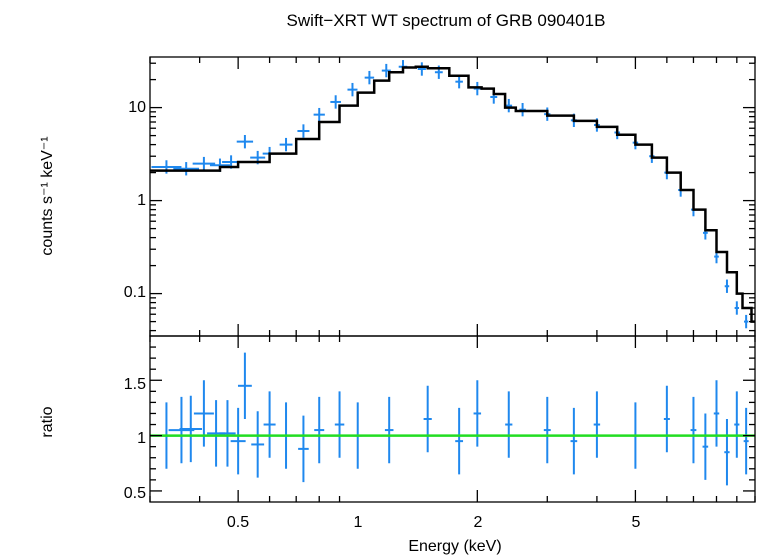  I want to click on y-tick-label-10: 10, so click(137, 107).